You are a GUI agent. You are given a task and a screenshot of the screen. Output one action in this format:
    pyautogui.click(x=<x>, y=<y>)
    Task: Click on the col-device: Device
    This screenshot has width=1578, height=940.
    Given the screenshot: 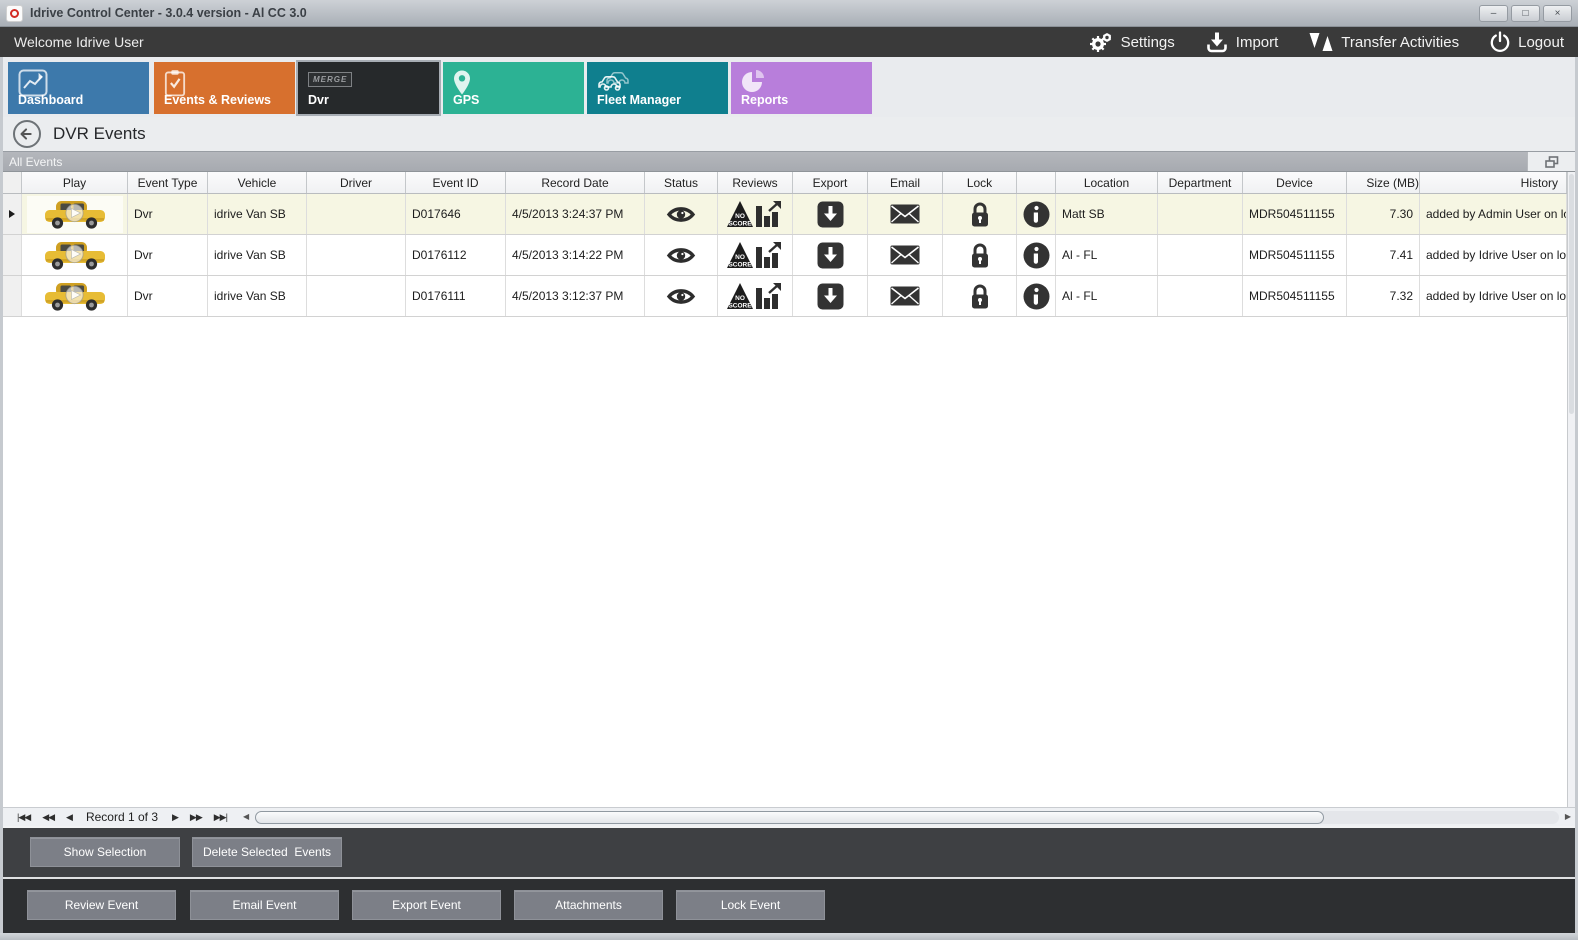 What is the action you would take?
    pyautogui.click(x=1295, y=182)
    